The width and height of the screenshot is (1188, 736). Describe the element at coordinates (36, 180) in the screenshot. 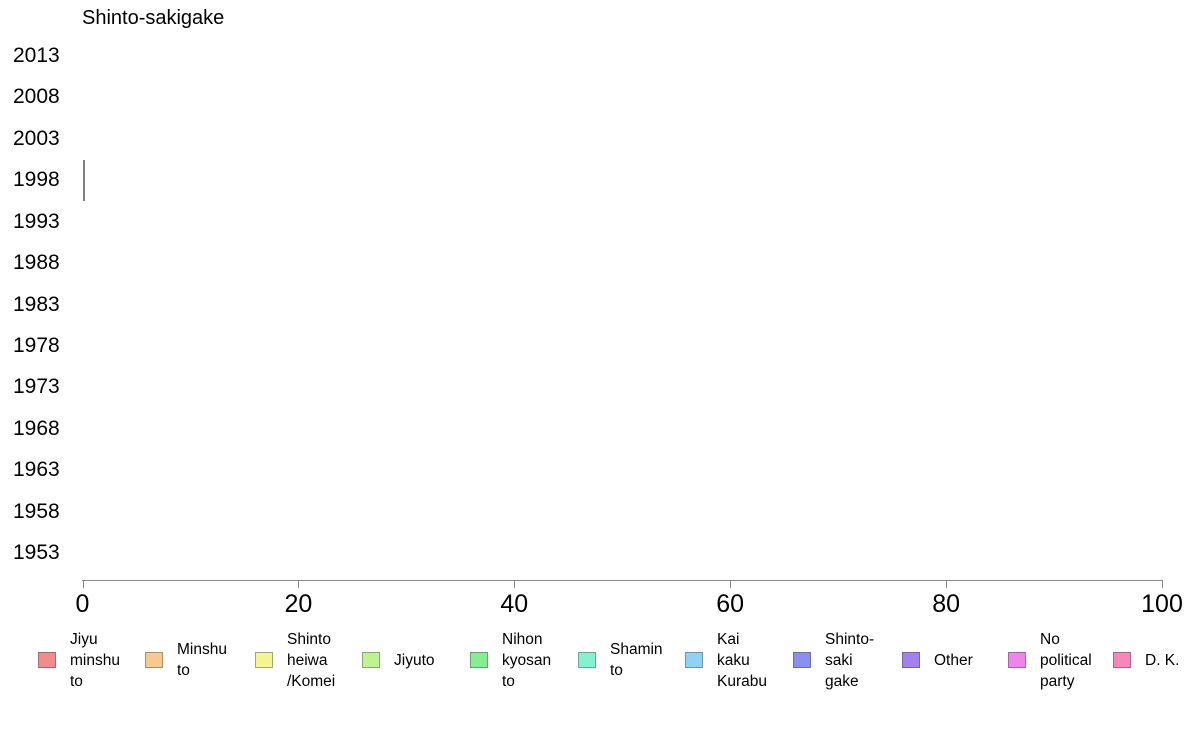

I see `y-axis-label-1998: 1998` at that location.